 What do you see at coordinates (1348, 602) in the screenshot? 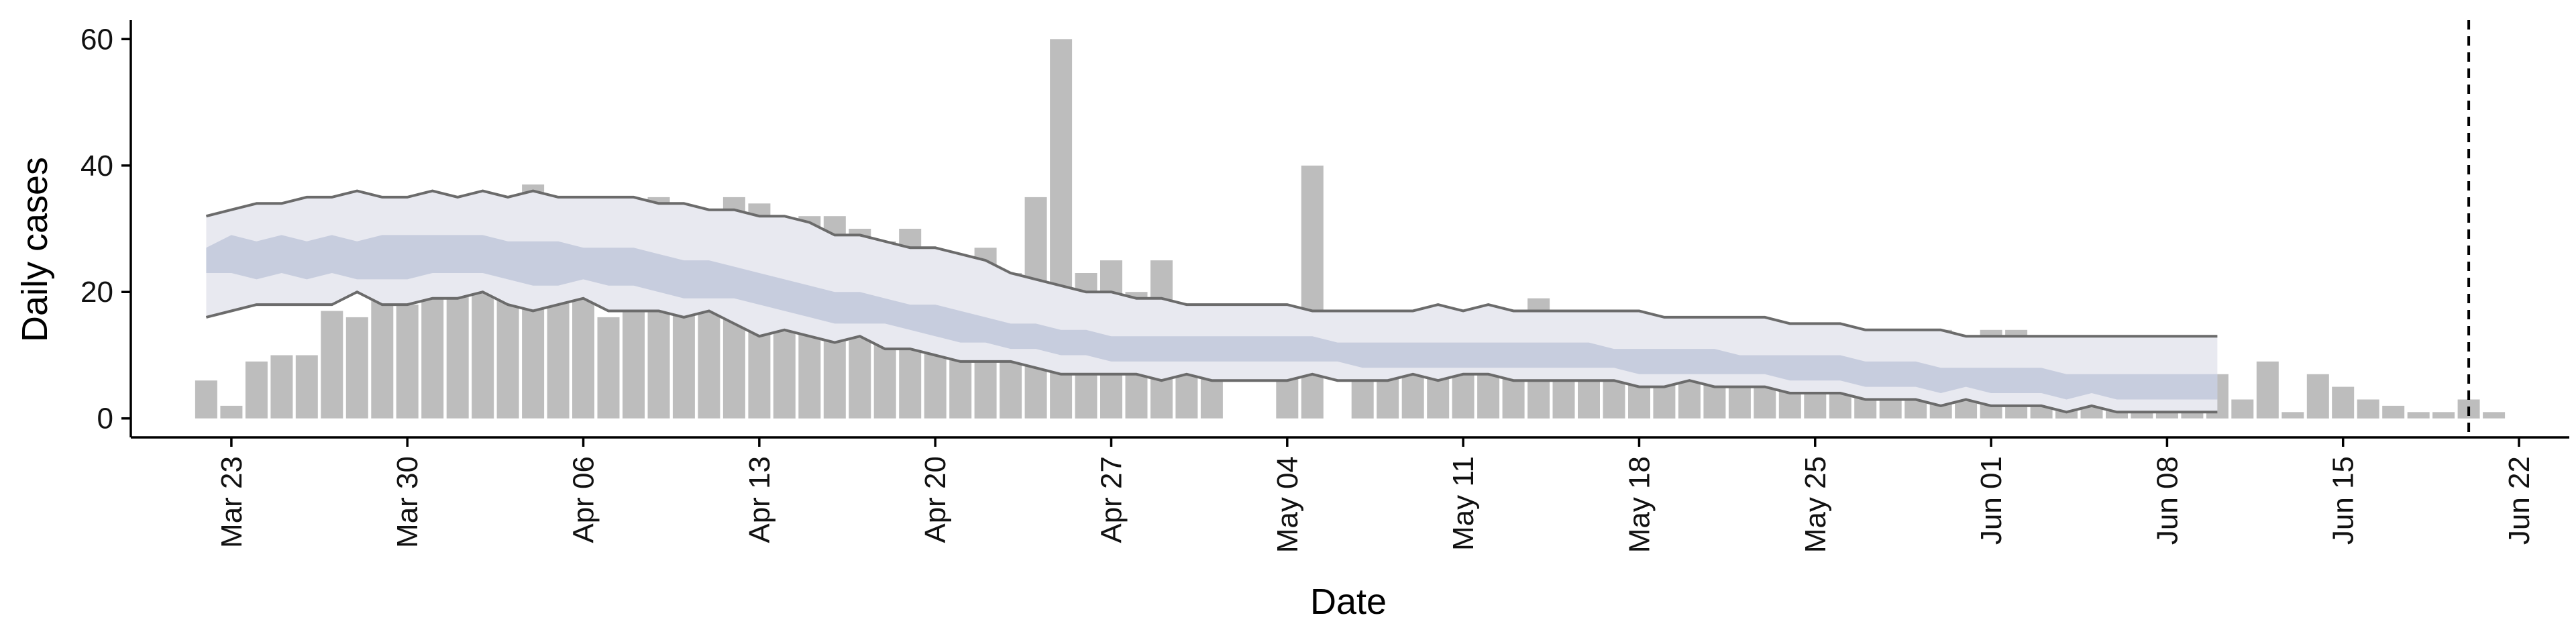
I see `x-axis-label: Date` at bounding box center [1348, 602].